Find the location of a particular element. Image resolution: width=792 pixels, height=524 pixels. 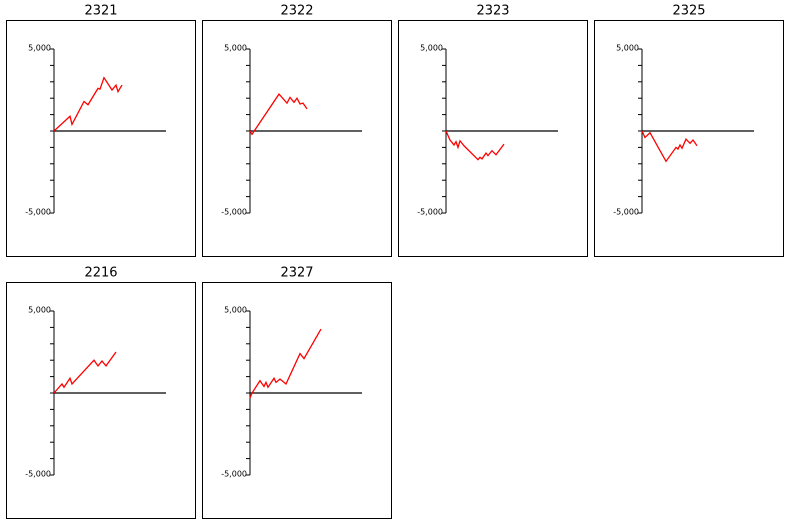

panel-title: 2321 is located at coordinates (100, 11).